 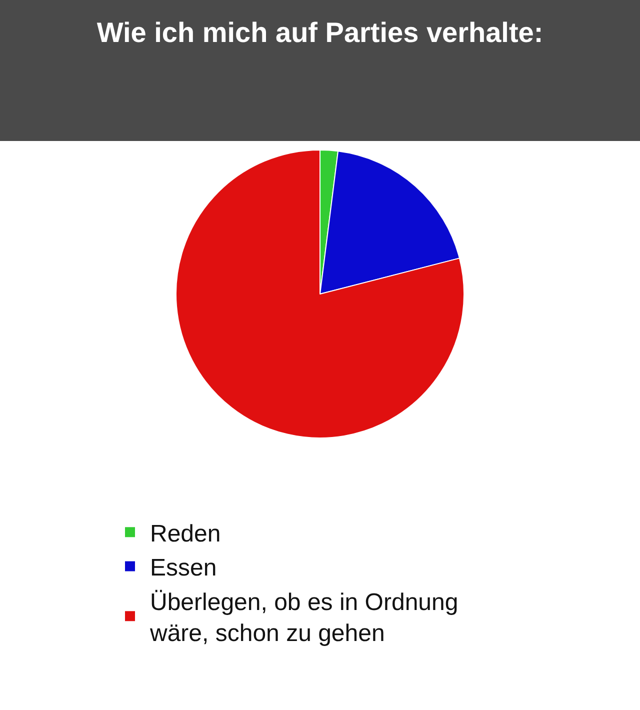 I want to click on legend-label: Überlegen, ob es in Ordnung wäre, schon zu gehen, so click(x=303, y=618).